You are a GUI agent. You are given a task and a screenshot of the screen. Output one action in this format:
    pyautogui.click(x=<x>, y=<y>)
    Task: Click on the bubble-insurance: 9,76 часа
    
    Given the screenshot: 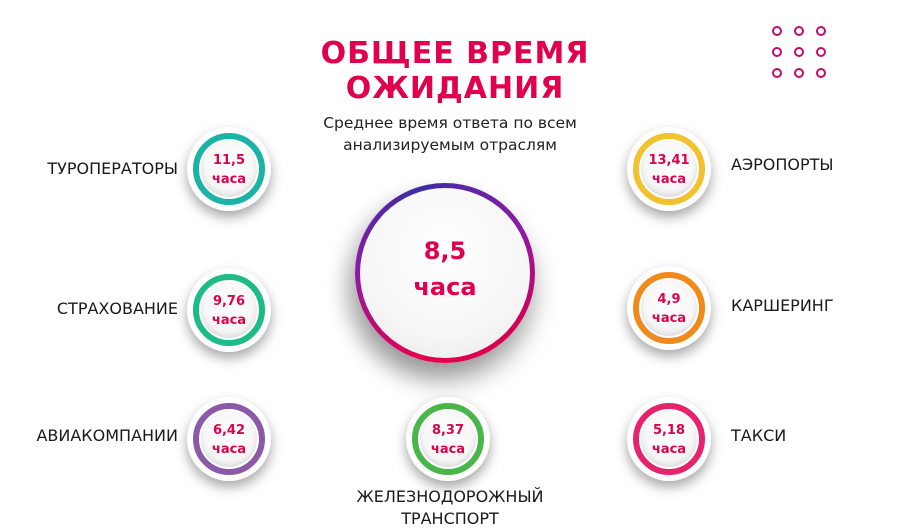 What is the action you would take?
    pyautogui.click(x=229, y=310)
    